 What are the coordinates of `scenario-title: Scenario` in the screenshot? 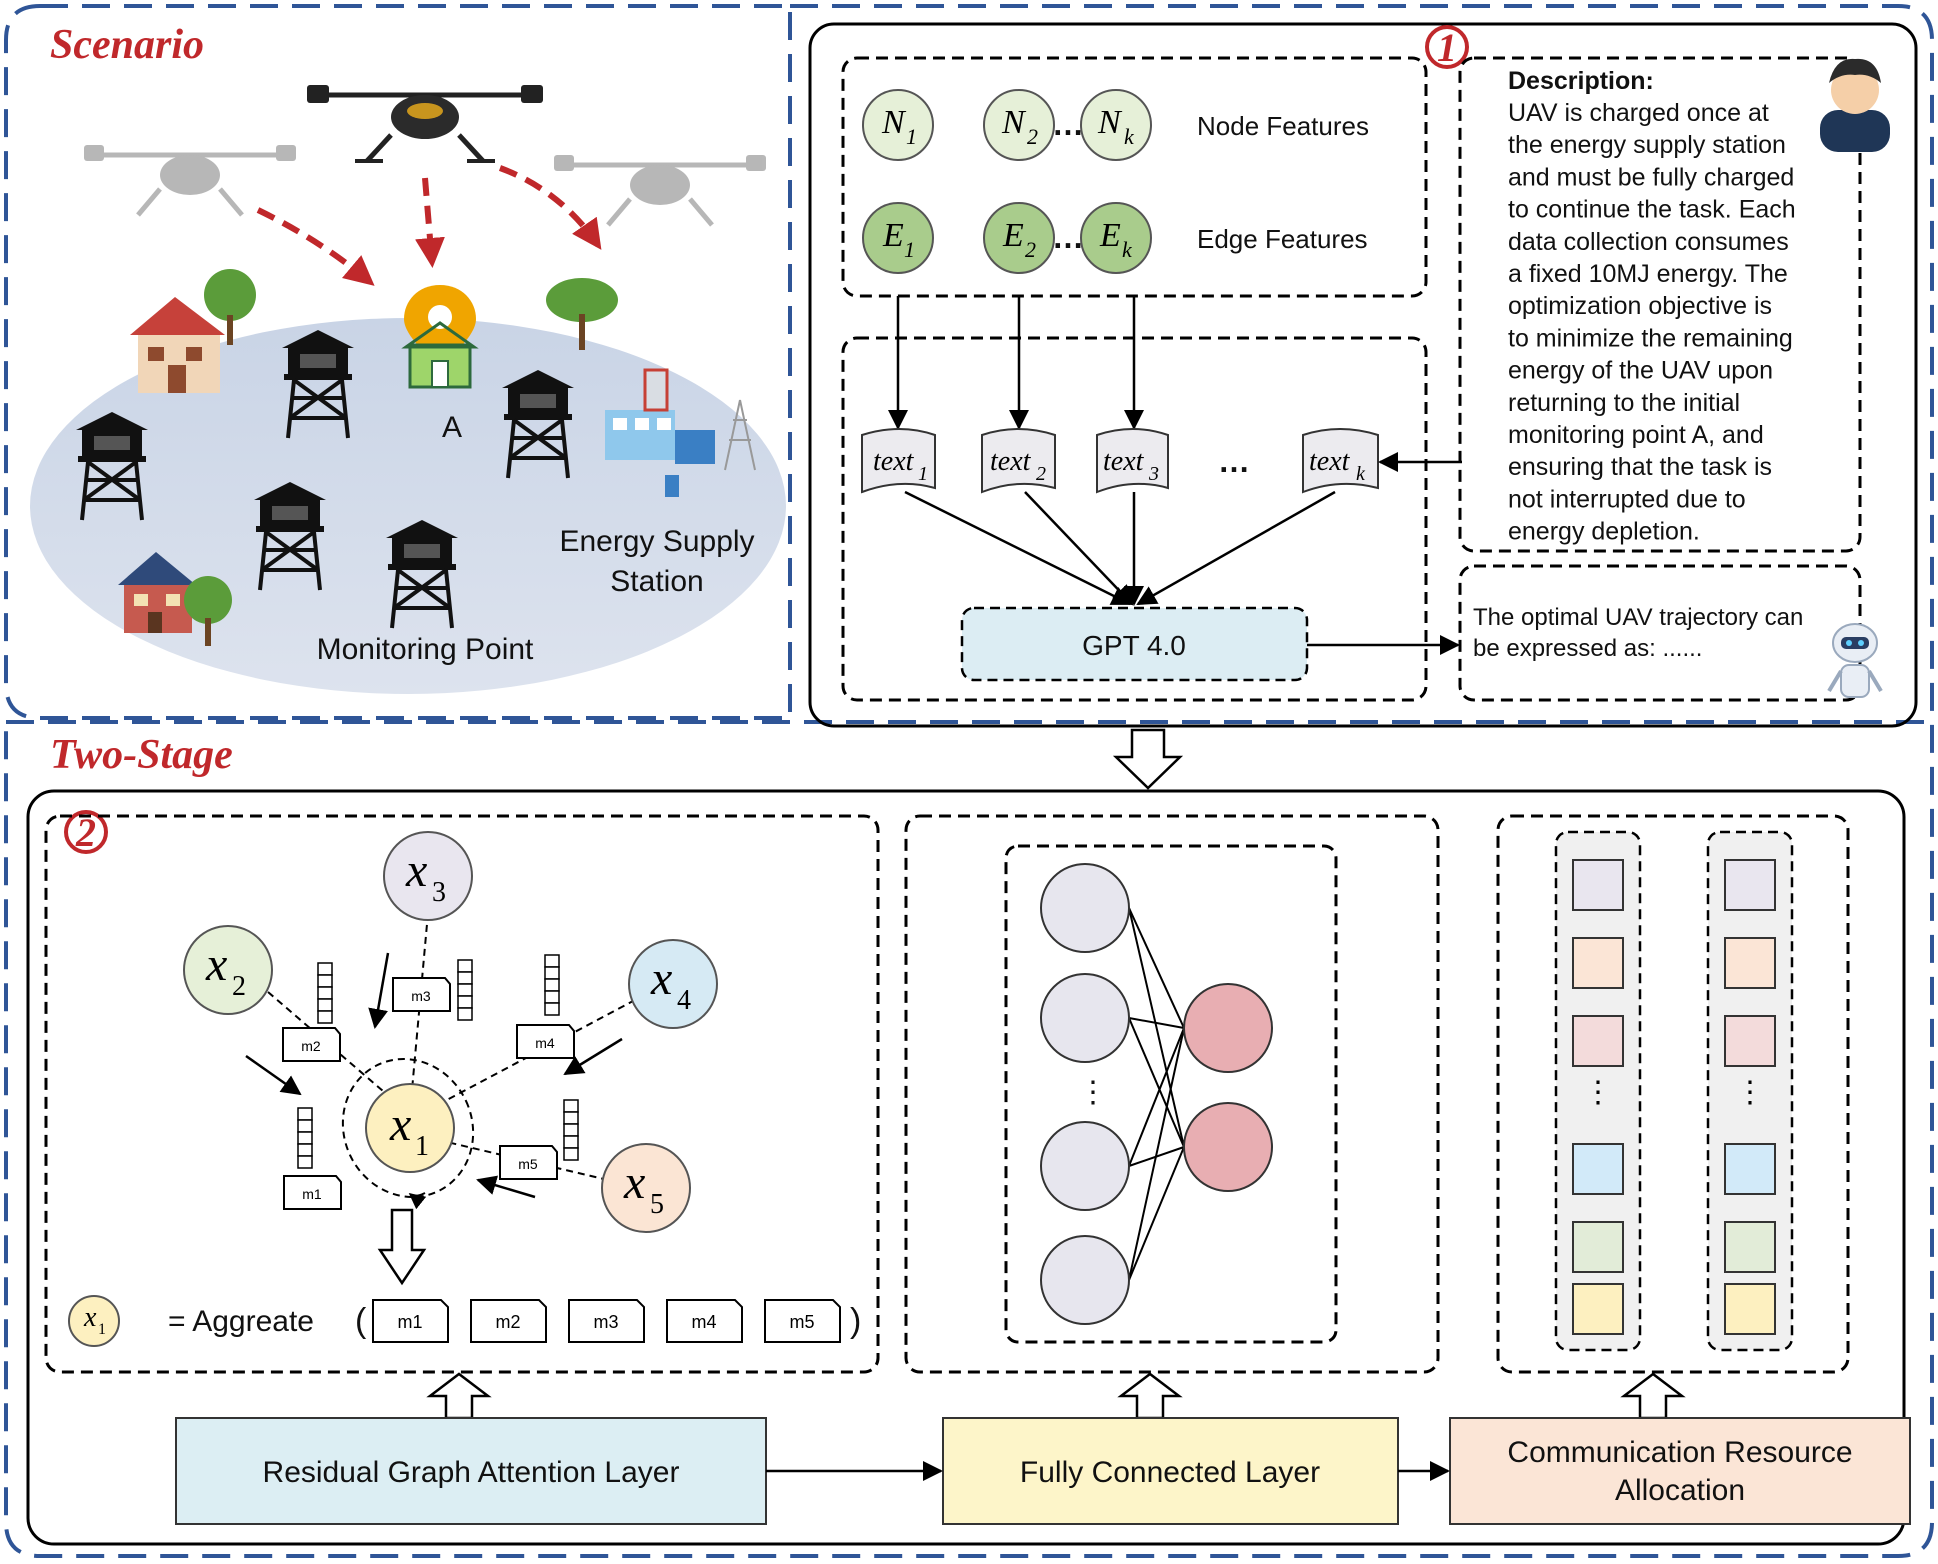 It's located at (127, 45).